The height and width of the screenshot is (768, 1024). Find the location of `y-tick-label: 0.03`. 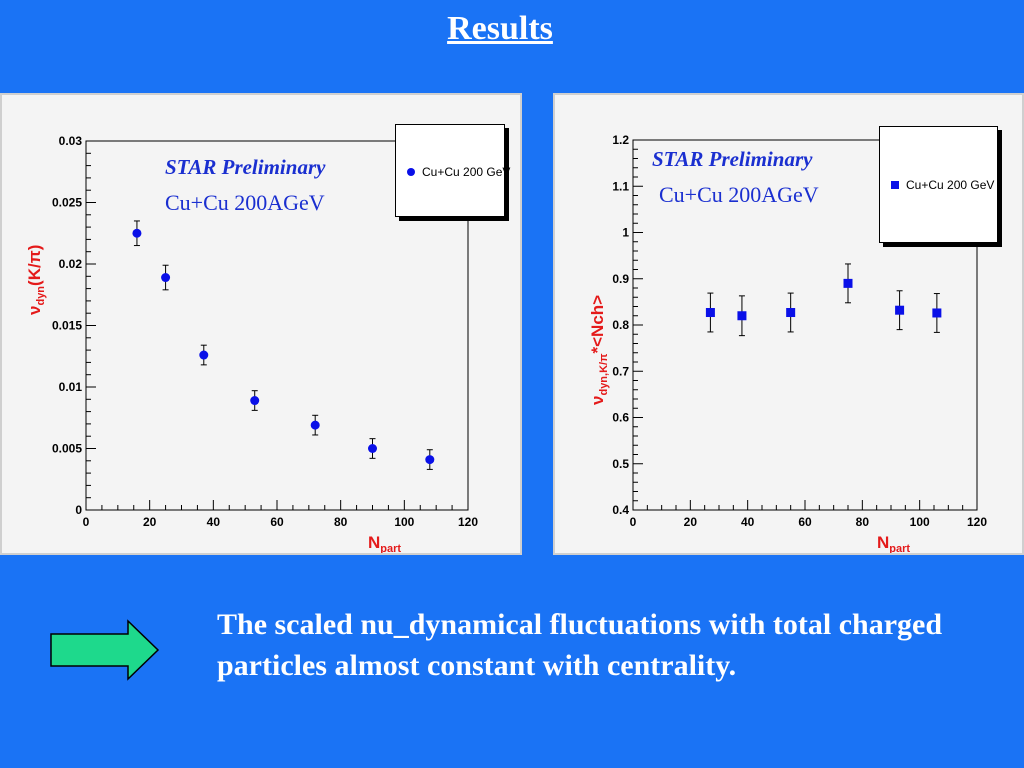

y-tick-label: 0.03 is located at coordinates (71, 141).